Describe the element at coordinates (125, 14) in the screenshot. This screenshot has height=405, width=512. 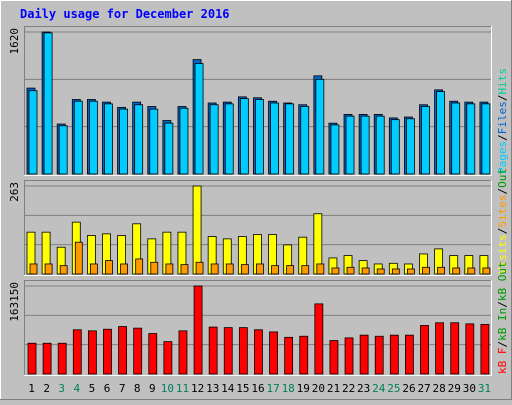
I see `chart-title: Daily usage for December 2016` at that location.